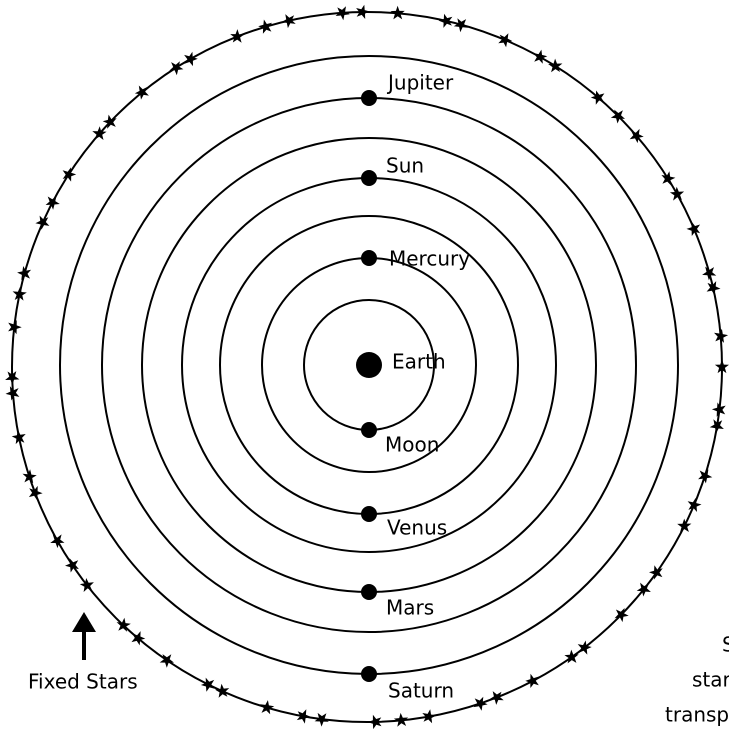 Image resolution: width=729 pixels, height=733 pixels. What do you see at coordinates (83, 682) in the screenshot?
I see `fixed-stars-label: Fixed Stars` at bounding box center [83, 682].